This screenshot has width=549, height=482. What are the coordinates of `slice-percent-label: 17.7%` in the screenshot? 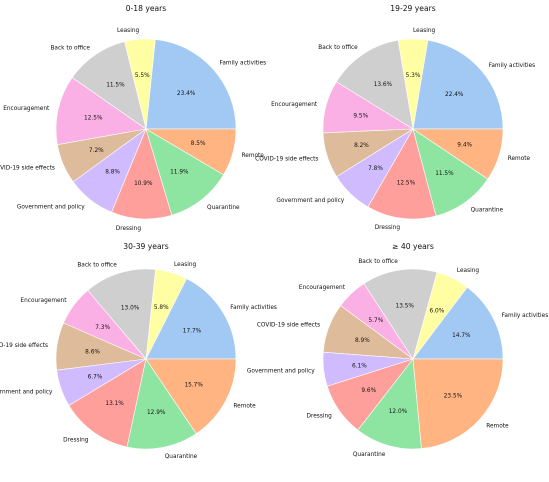 It's located at (192, 332).